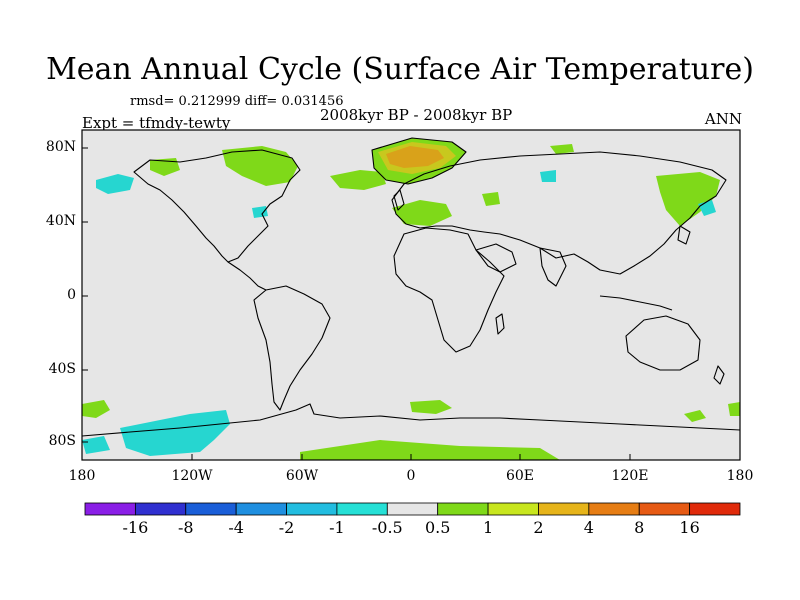  Describe the element at coordinates (449, 290) in the screenshot. I see `coast-africa` at that location.